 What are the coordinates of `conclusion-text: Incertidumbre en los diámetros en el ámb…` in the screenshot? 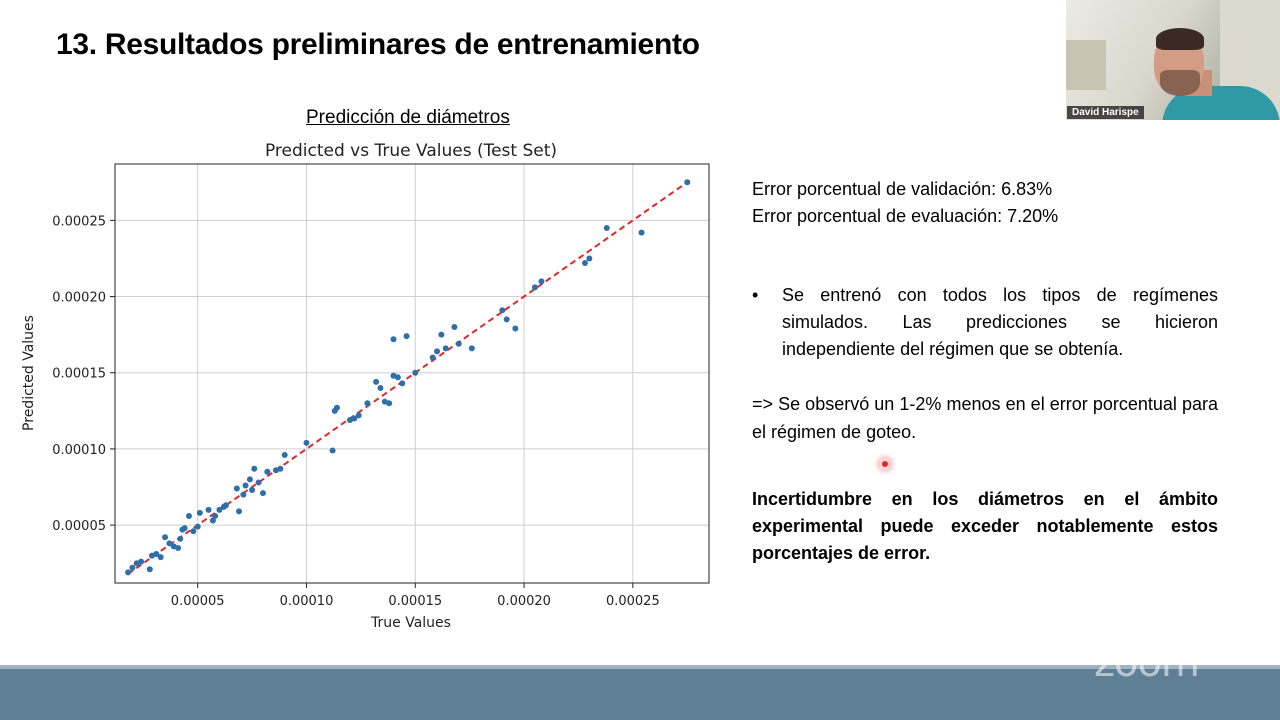 It's located at (985, 526).